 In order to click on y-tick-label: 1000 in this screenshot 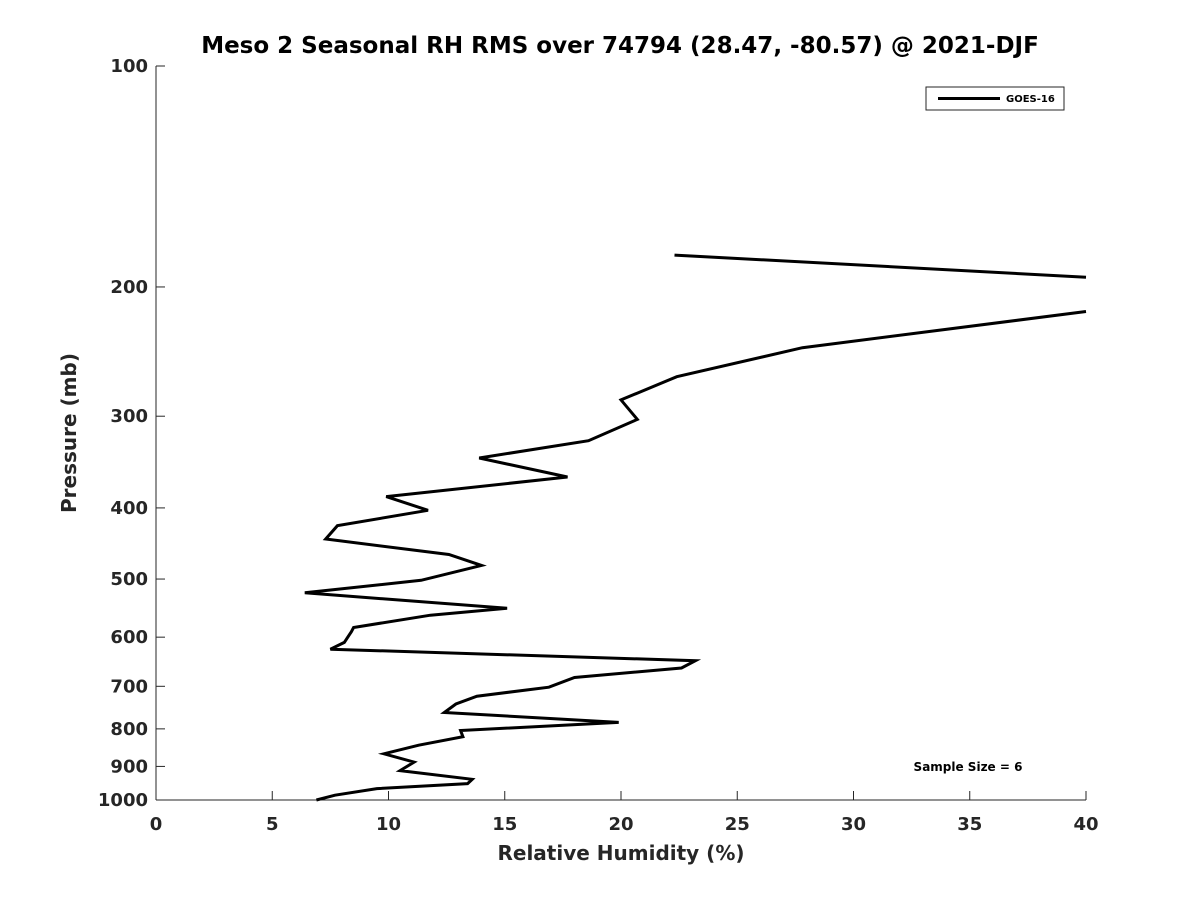, I will do `click(123, 800)`.